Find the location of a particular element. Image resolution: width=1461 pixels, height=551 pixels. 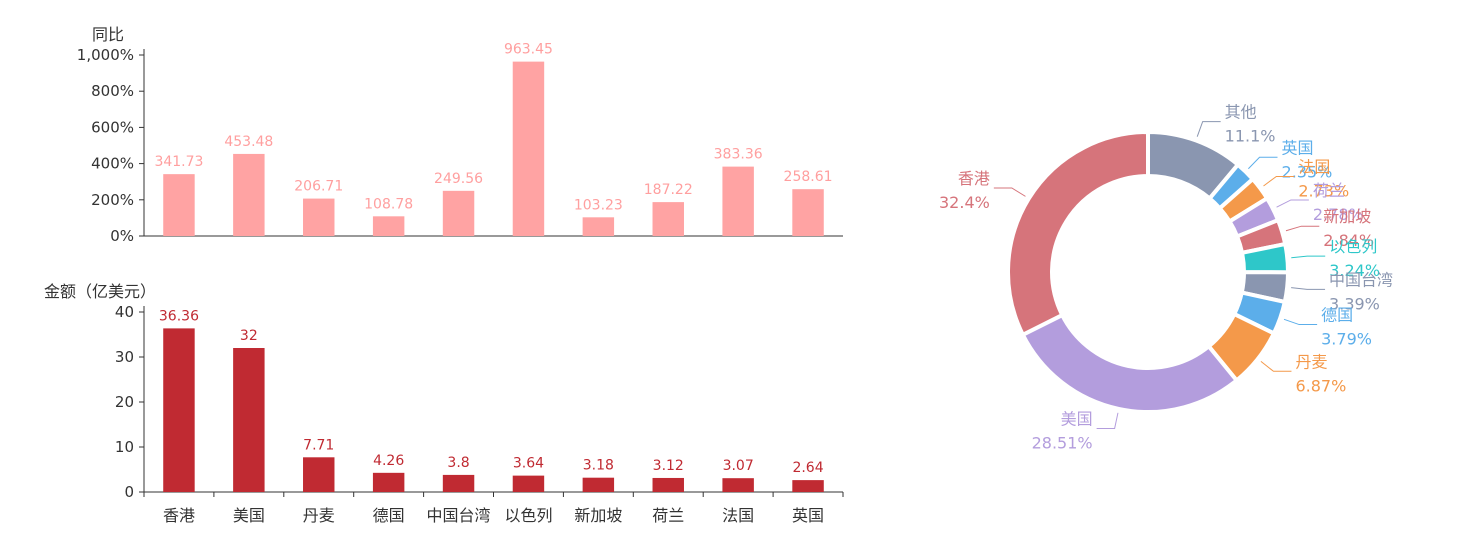

bar-value-label-0-7: 187.22 is located at coordinates (668, 190).